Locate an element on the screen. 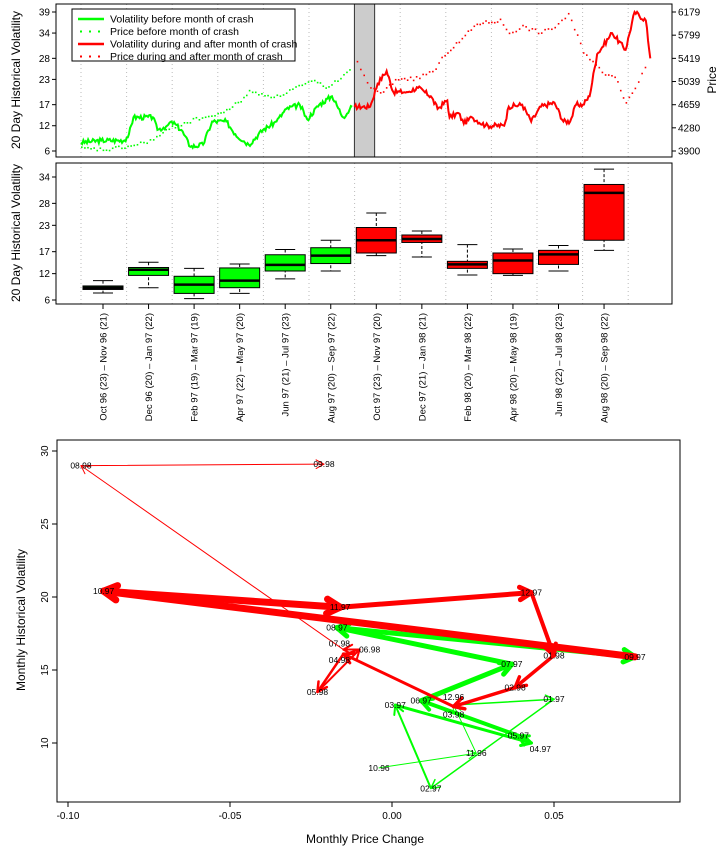 This screenshot has height=852, width=724. point-label: 08.97 is located at coordinates (337, 628).